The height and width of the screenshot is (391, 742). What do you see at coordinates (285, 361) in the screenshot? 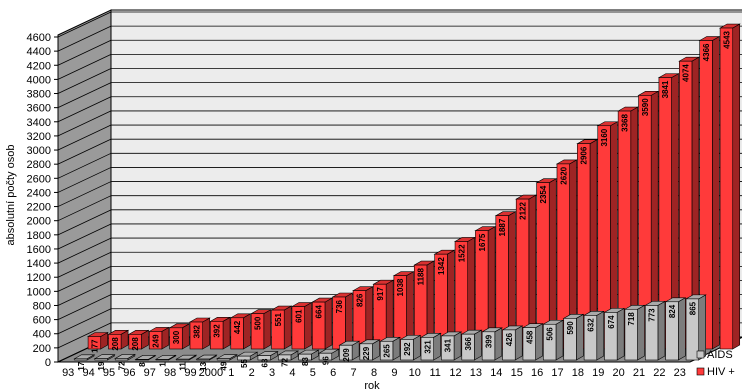
I see `aids-bar-value-label: 72` at bounding box center [285, 361].